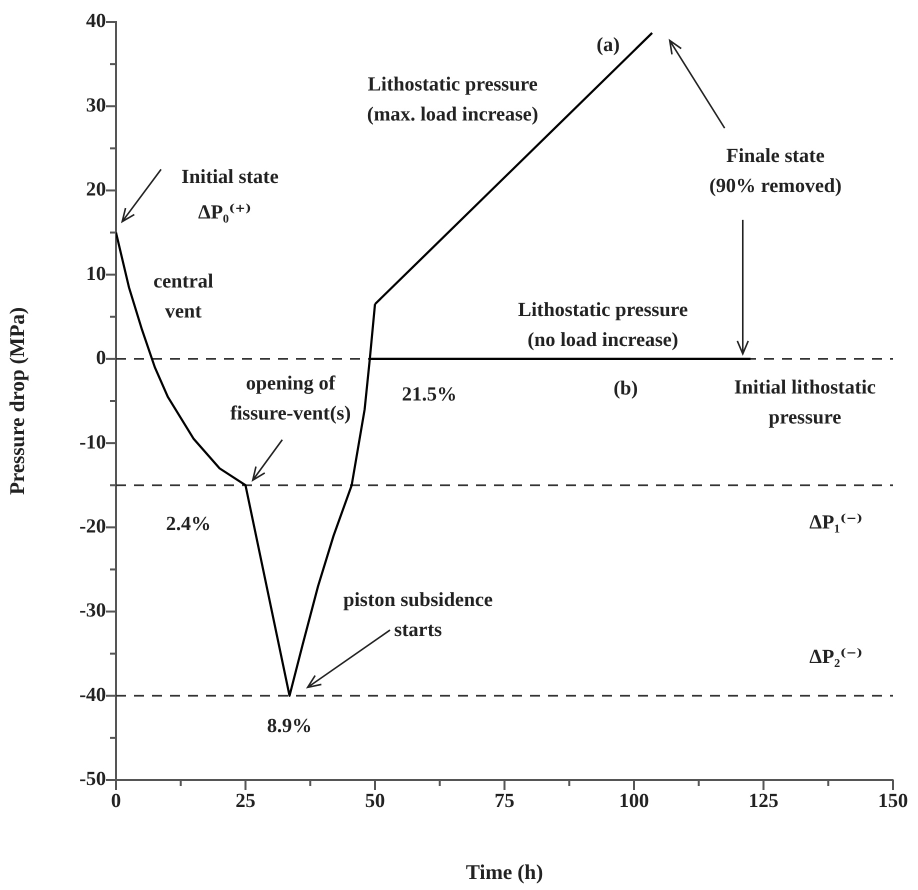 The height and width of the screenshot is (890, 918). What do you see at coordinates (246, 801) in the screenshot?
I see `x-tick-label: 25` at bounding box center [246, 801].